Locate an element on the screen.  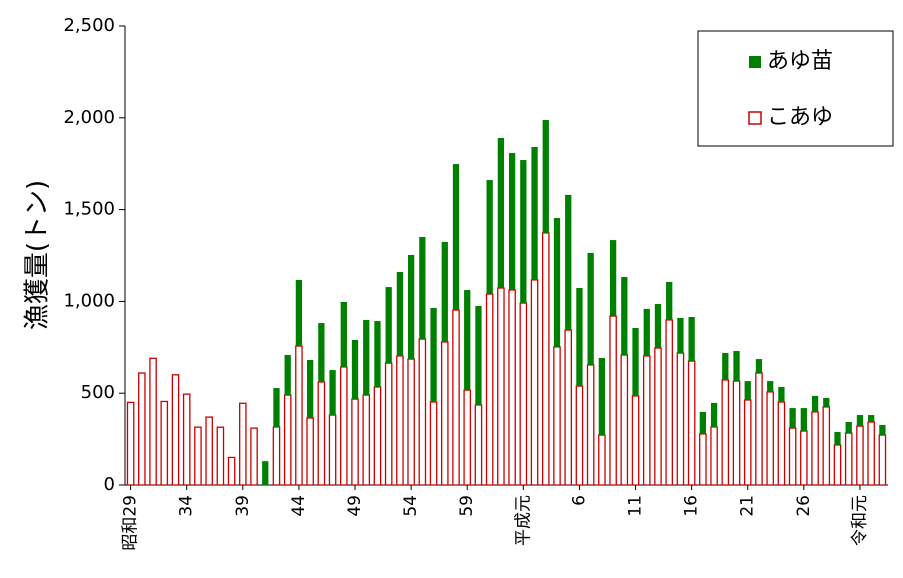
x-tick-label: 49 is located at coordinates (355, 506).